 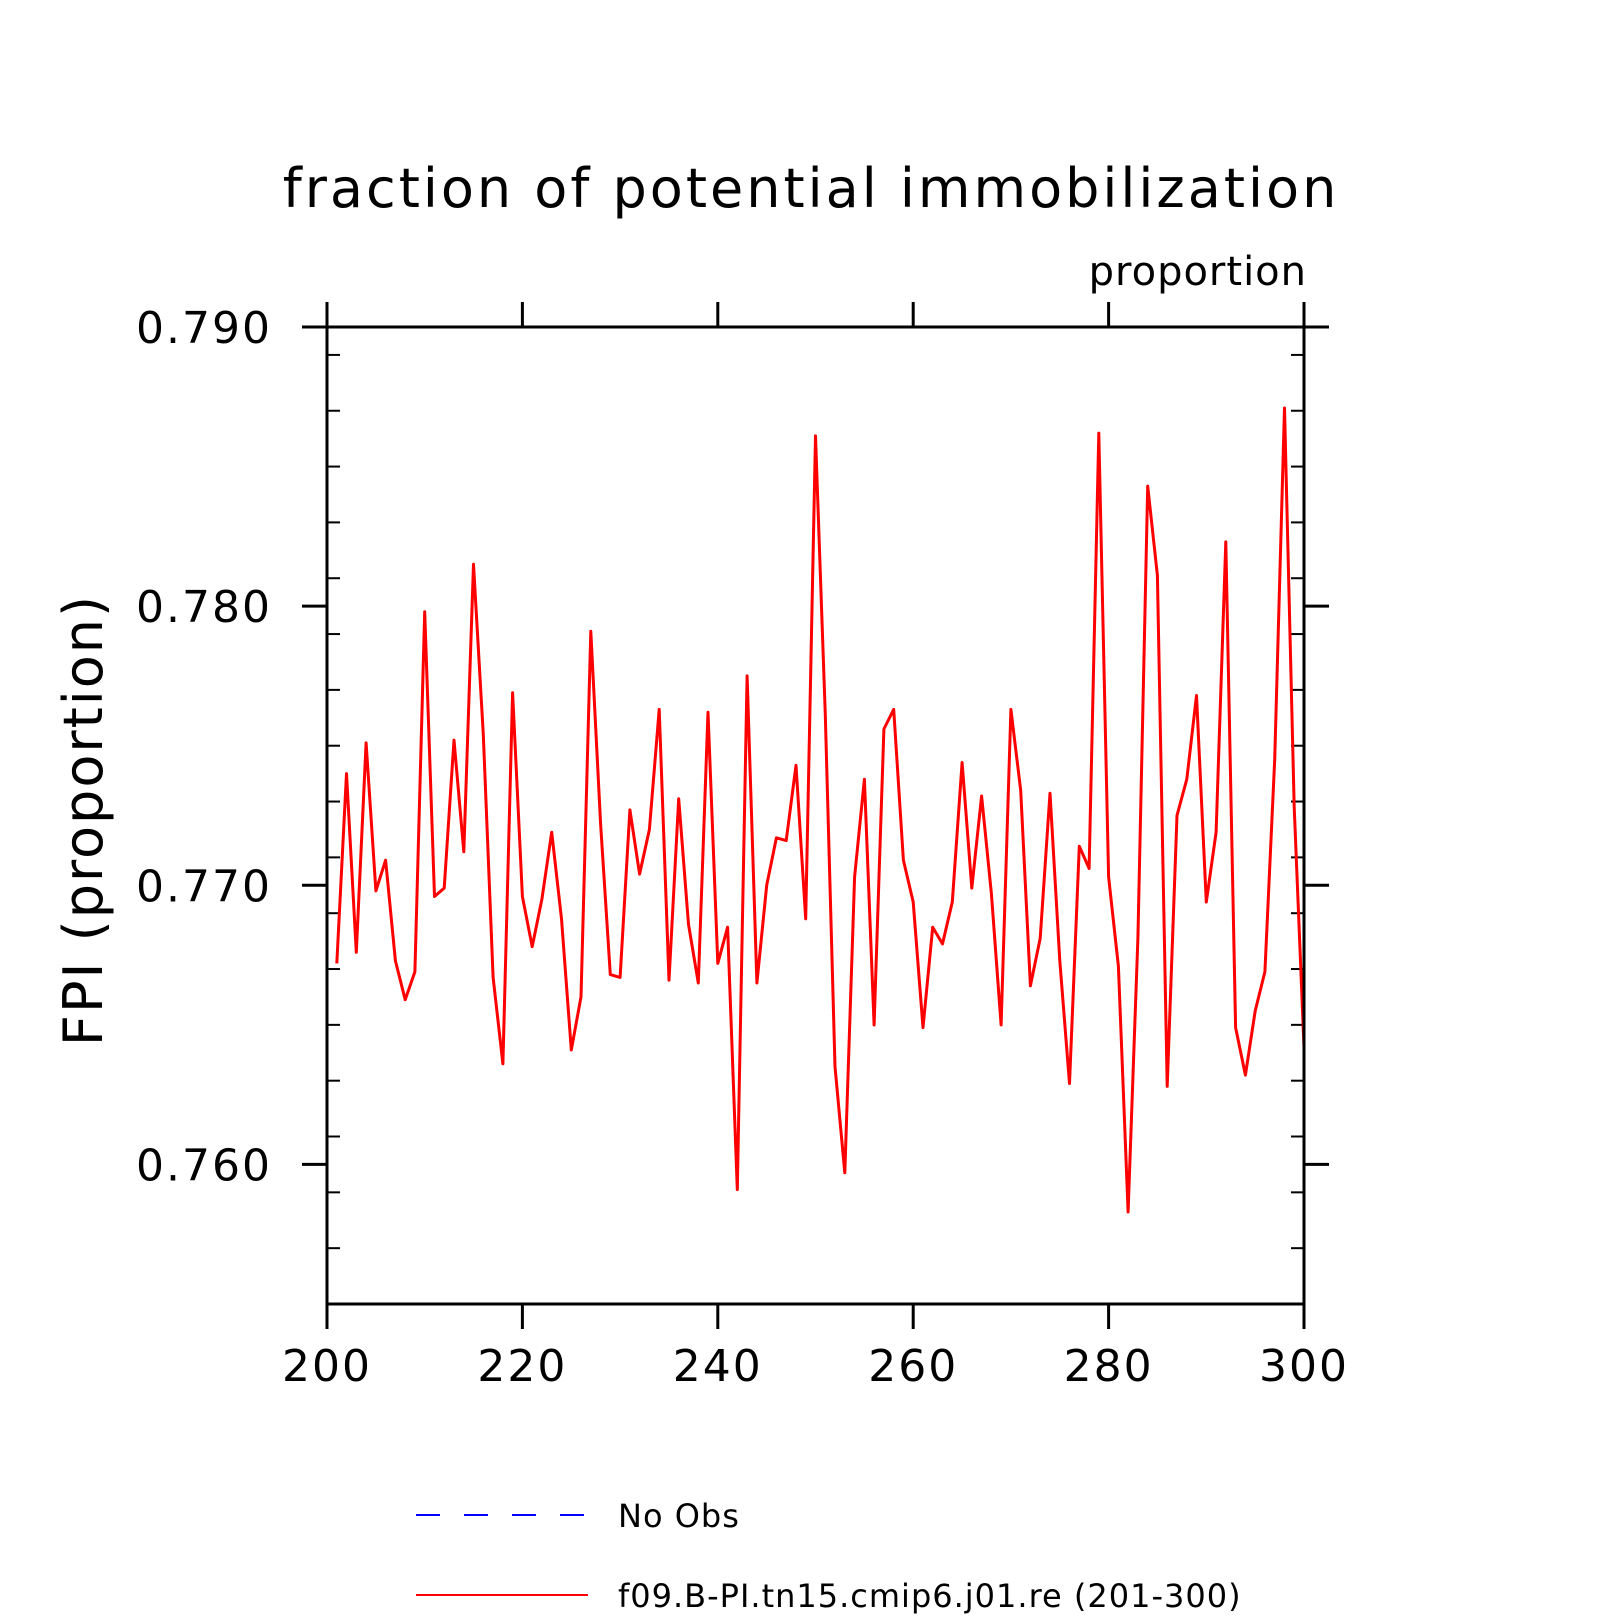 What do you see at coordinates (204, 328) in the screenshot?
I see `y-tick-label: 0.790` at bounding box center [204, 328].